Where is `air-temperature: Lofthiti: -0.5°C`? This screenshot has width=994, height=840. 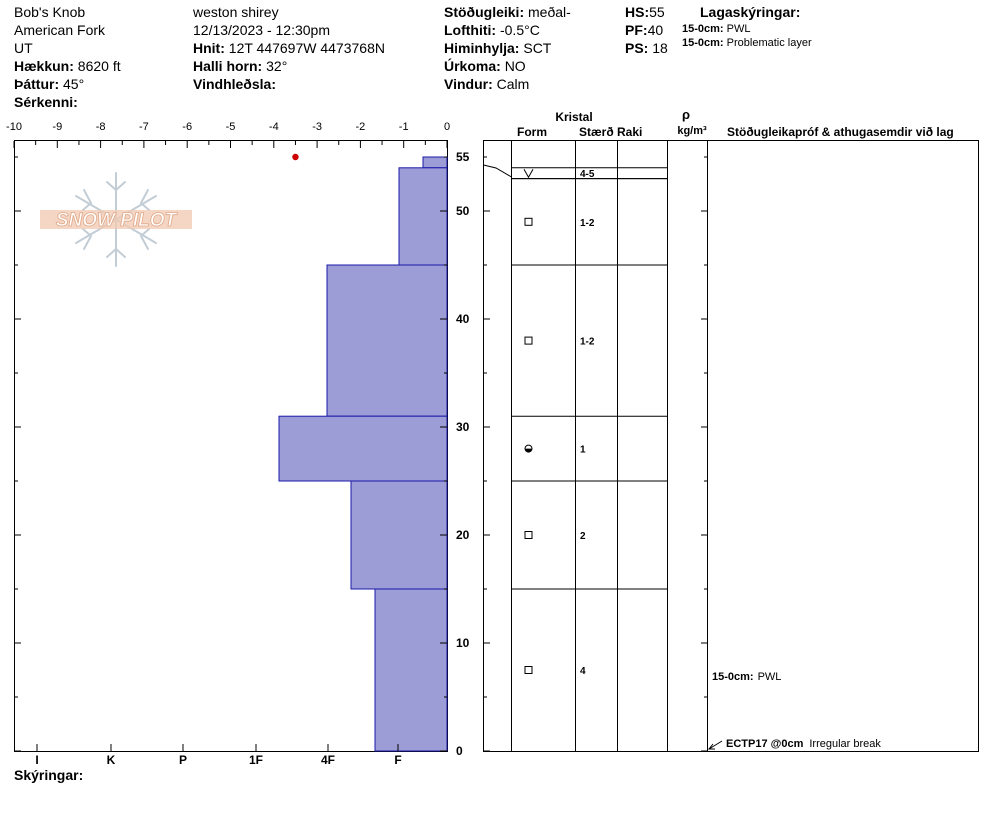
air-temperature: Lofthiti: -0.5°C is located at coordinates (492, 30).